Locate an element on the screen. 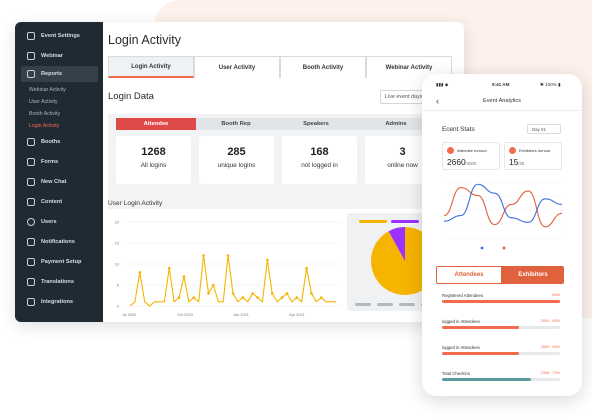  stat-tab-speakers: Speakers is located at coordinates (316, 124).